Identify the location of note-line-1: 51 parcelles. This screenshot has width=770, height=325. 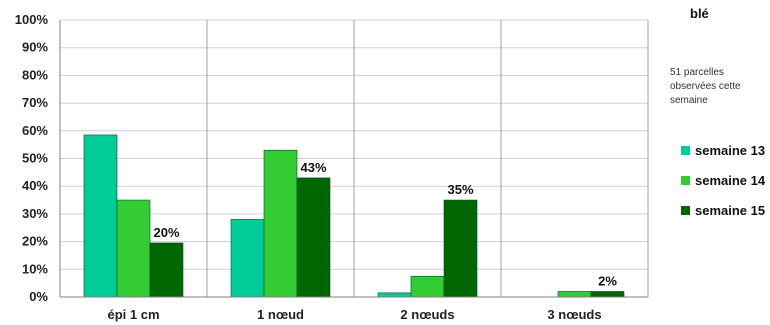
(697, 72).